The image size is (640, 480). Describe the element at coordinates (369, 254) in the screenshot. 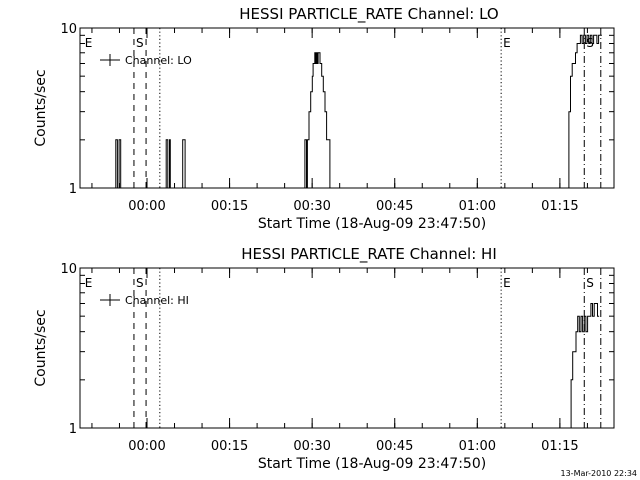

I see `chart-title: HESSI PARTICLE_RATE Channel: HI` at that location.